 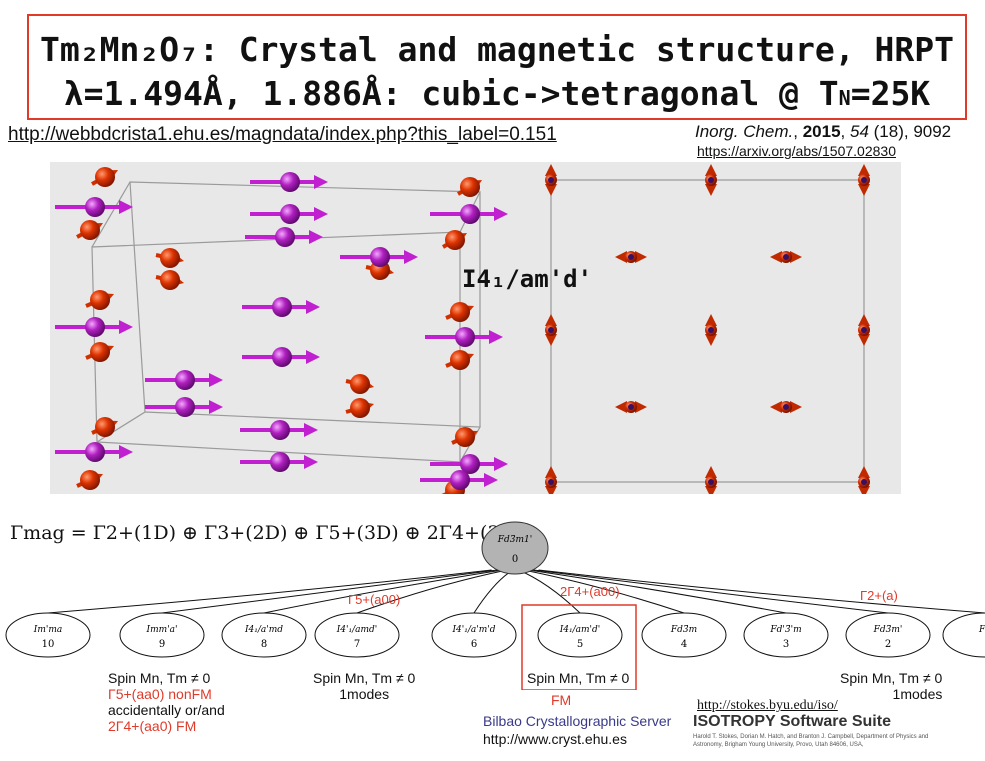 I want to click on annotation-7-line2: 1modes, so click(x=364, y=694).